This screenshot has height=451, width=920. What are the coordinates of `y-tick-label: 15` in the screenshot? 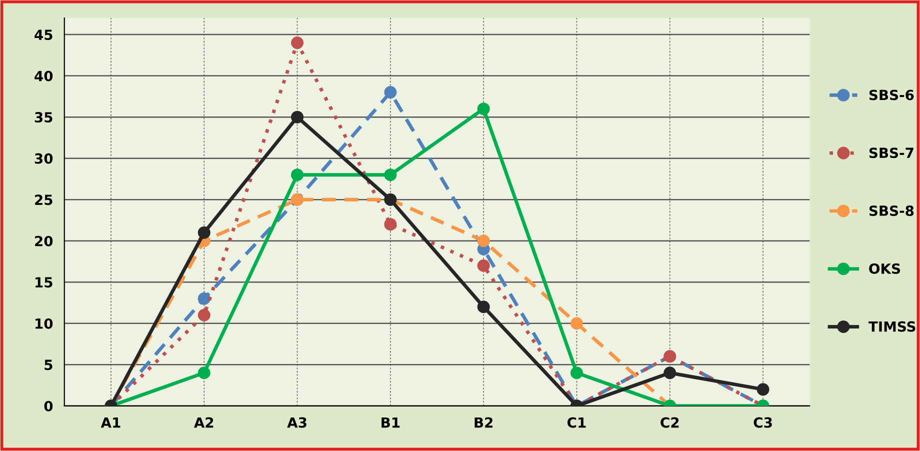 It's located at (44, 282).